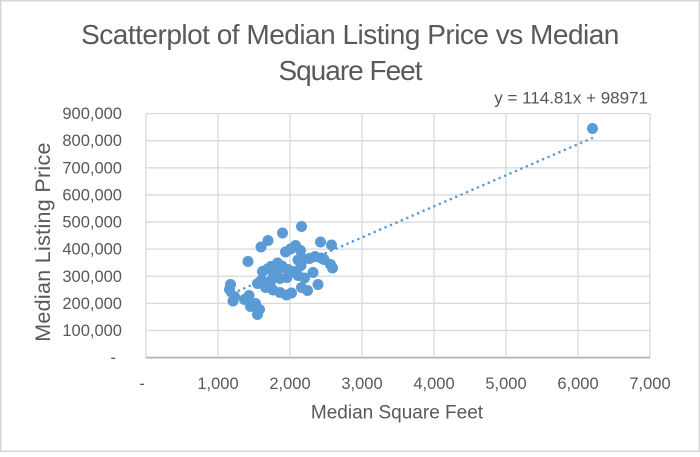 This screenshot has width=700, height=457. Describe the element at coordinates (92, 141) in the screenshot. I see `svg-text: 800,000` at that location.